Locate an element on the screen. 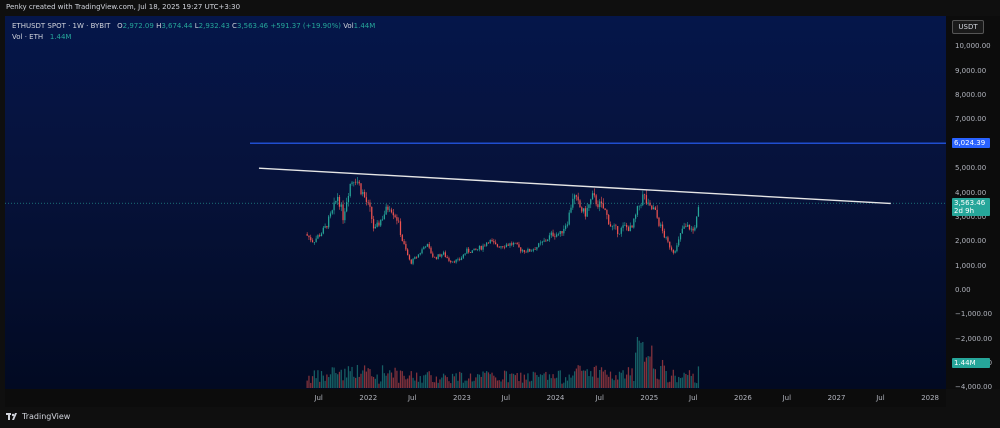 This screenshot has height=428, width=1000. time-axis is located at coordinates (475, 398).